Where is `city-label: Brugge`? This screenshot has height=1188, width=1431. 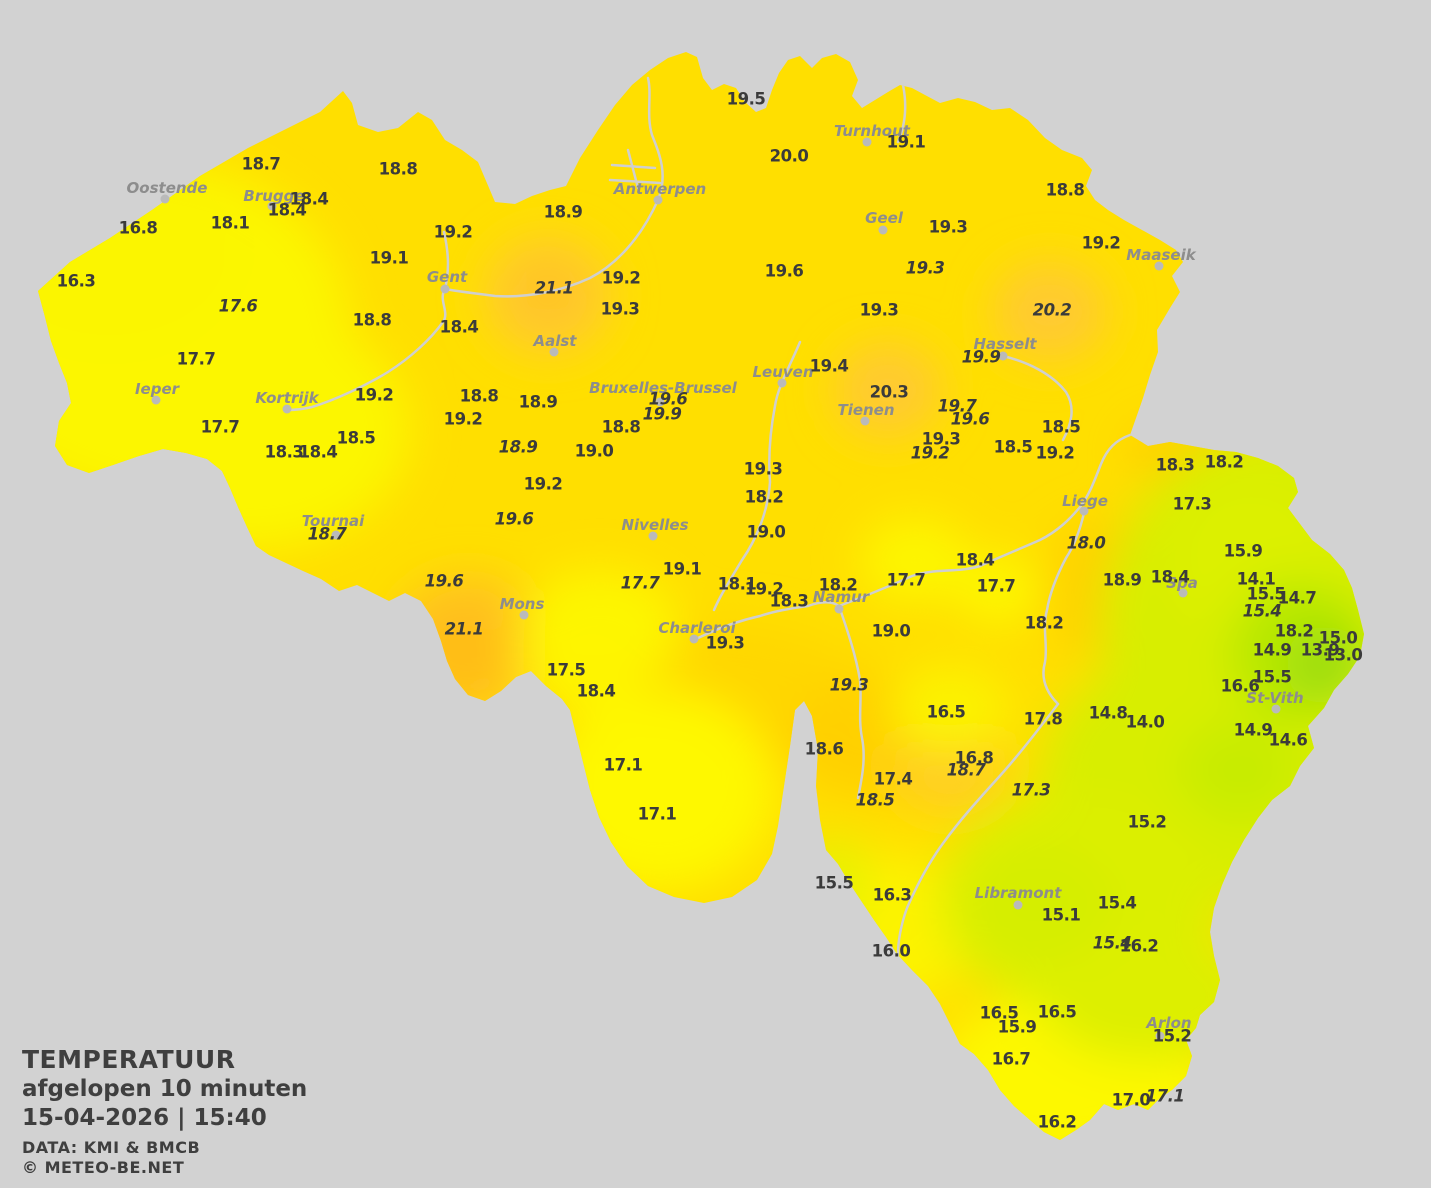
city-label: Brugge is located at coordinates (274, 196).